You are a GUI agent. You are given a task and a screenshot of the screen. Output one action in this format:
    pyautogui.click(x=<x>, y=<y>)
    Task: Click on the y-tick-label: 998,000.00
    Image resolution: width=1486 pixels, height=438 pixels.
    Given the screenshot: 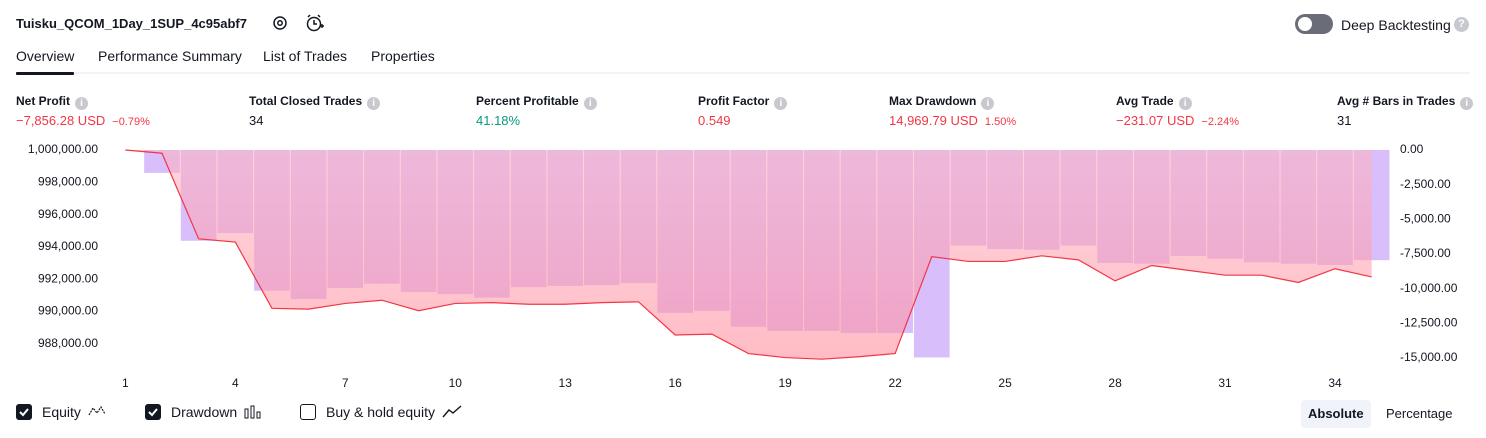 What is the action you would take?
    pyautogui.click(x=68, y=181)
    